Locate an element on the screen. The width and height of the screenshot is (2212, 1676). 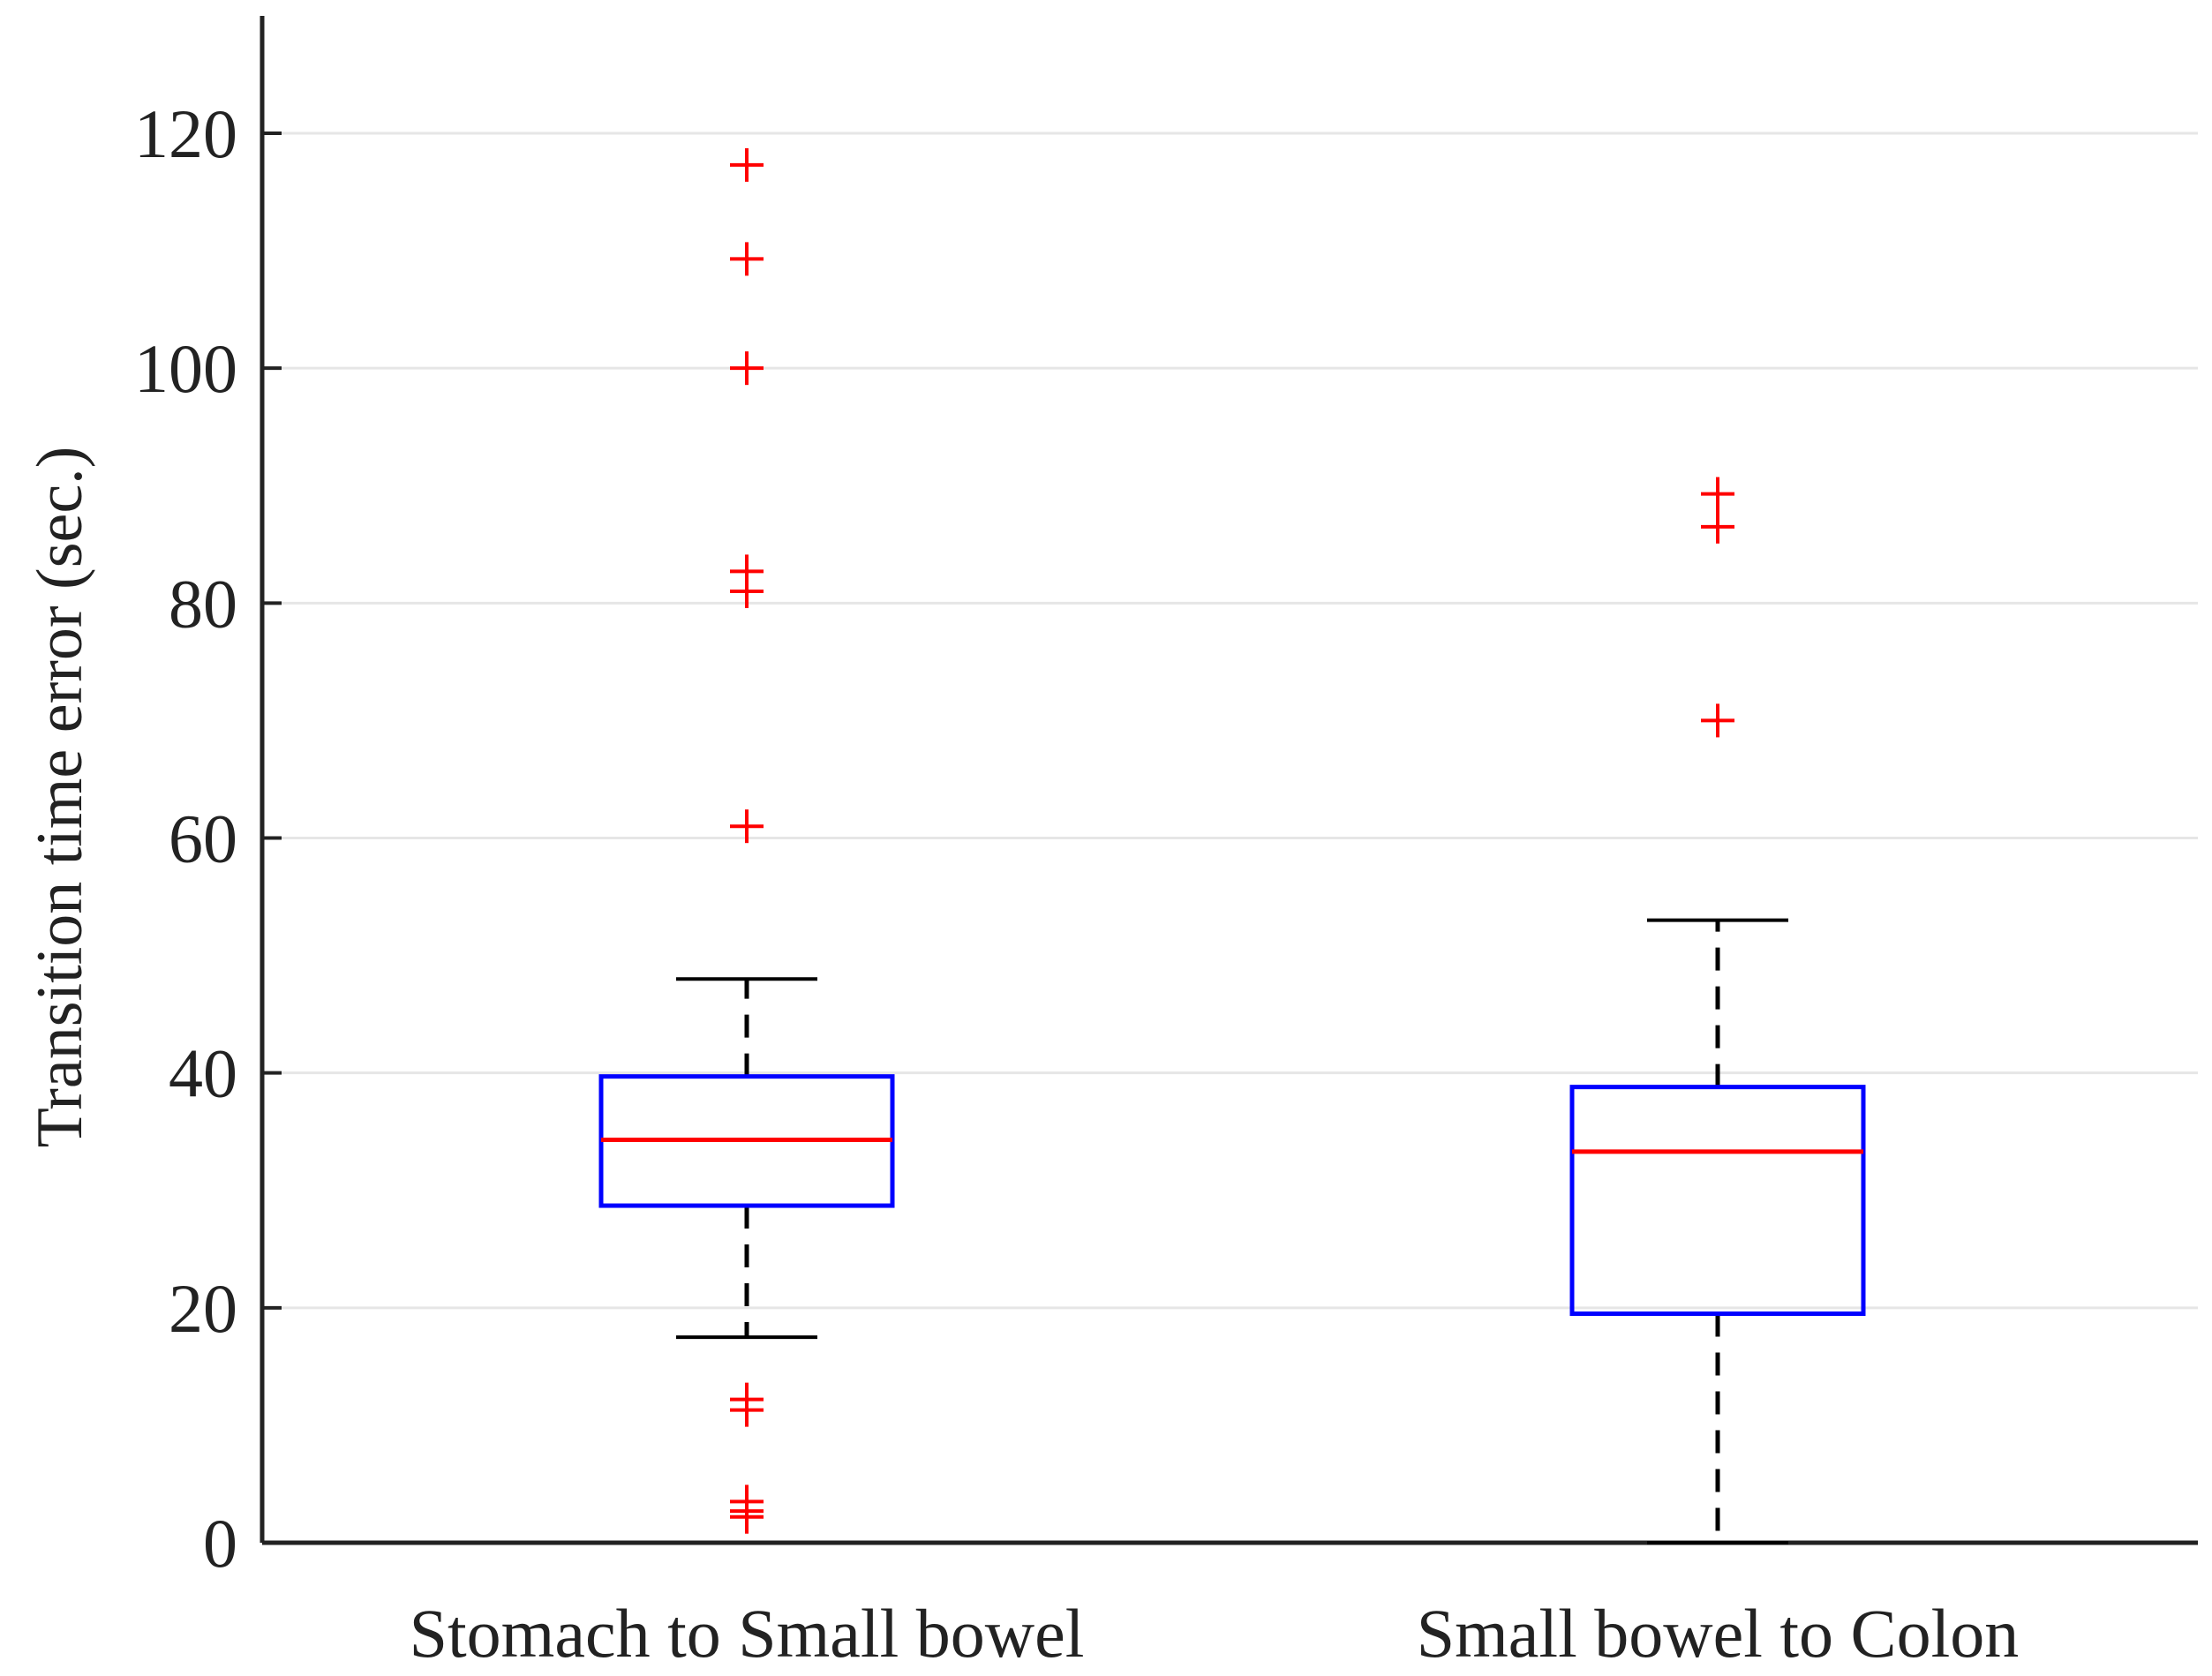
y-tick-label: 40 is located at coordinates (203, 1073).